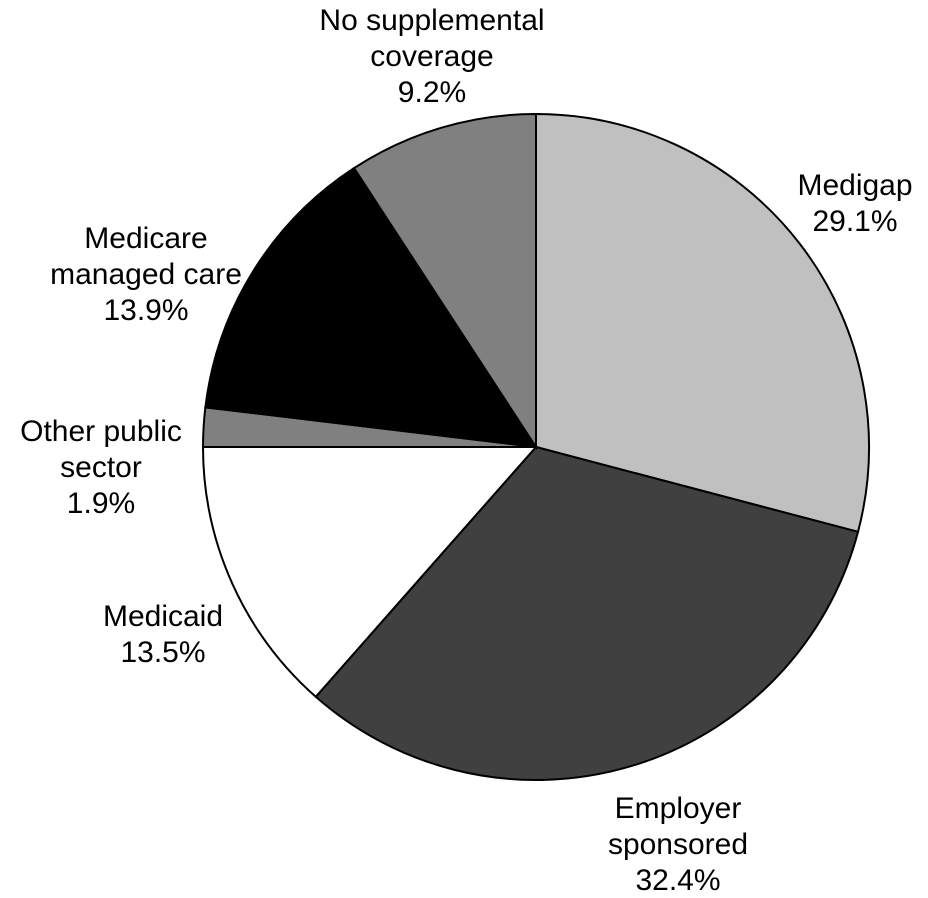 The width and height of the screenshot is (928, 898). I want to click on slice-label-line-4-1: managed care, so click(146, 274).